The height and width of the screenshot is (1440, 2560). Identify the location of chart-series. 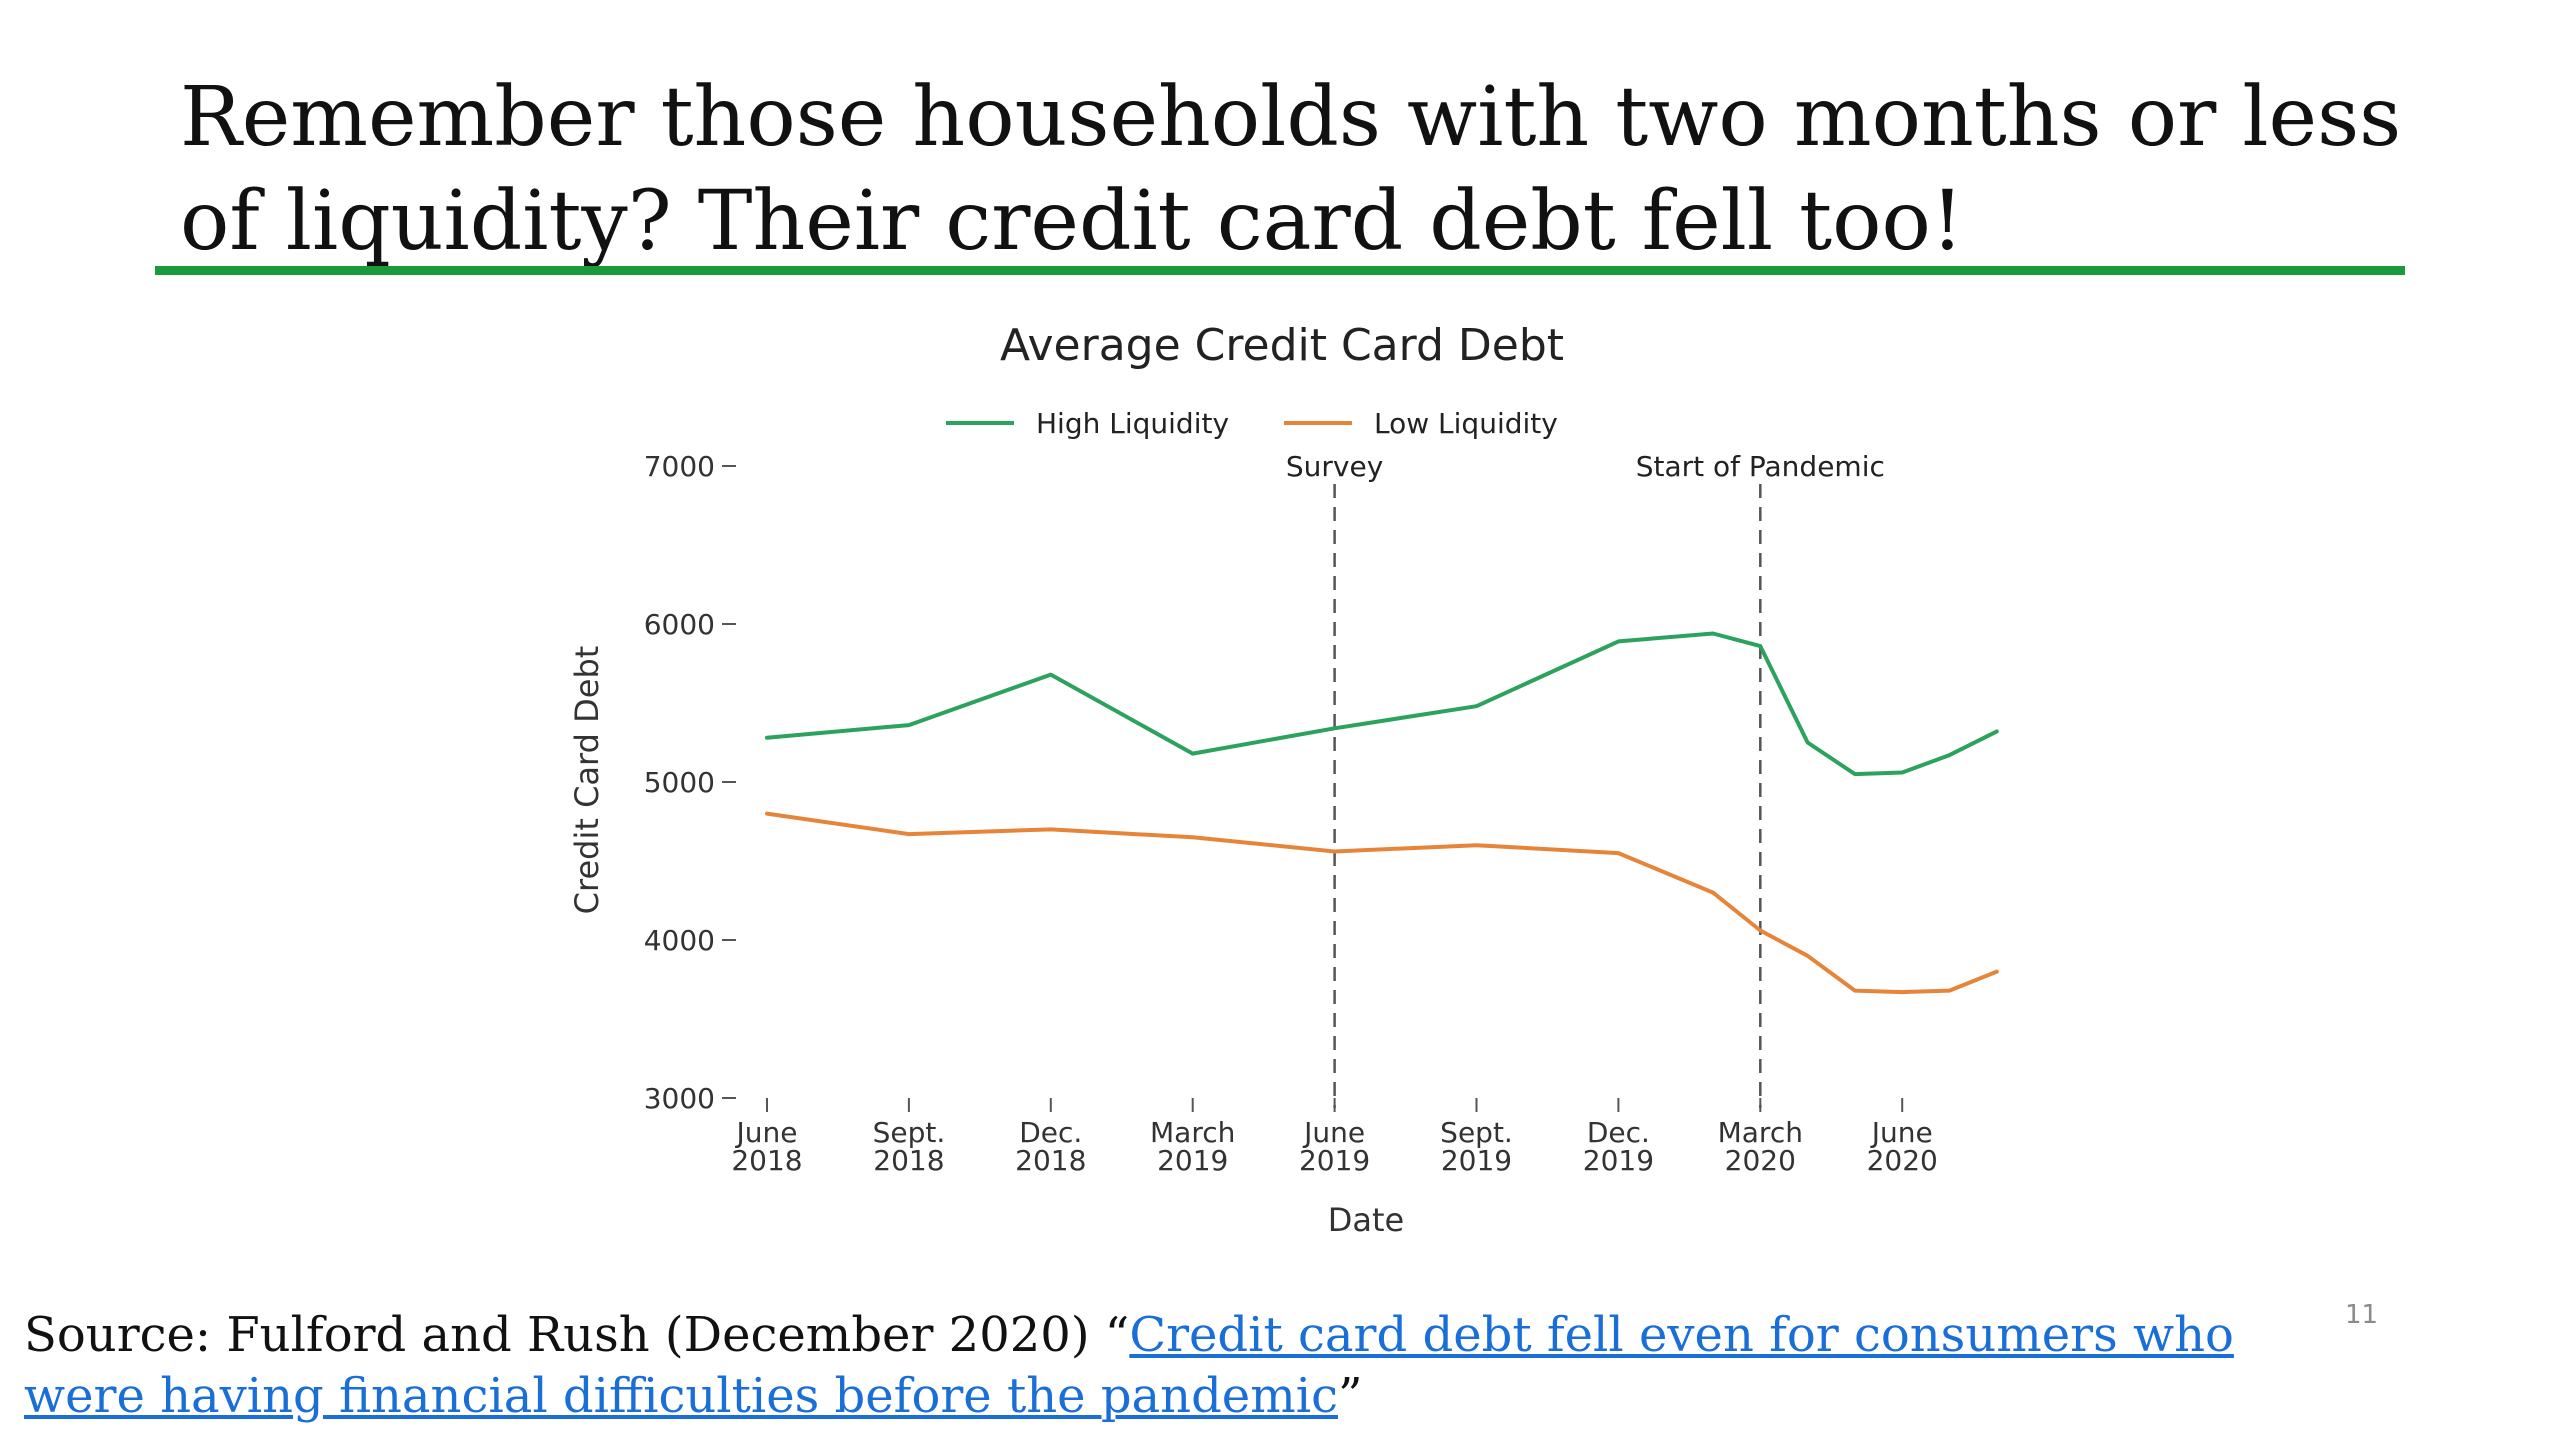
(1382, 813).